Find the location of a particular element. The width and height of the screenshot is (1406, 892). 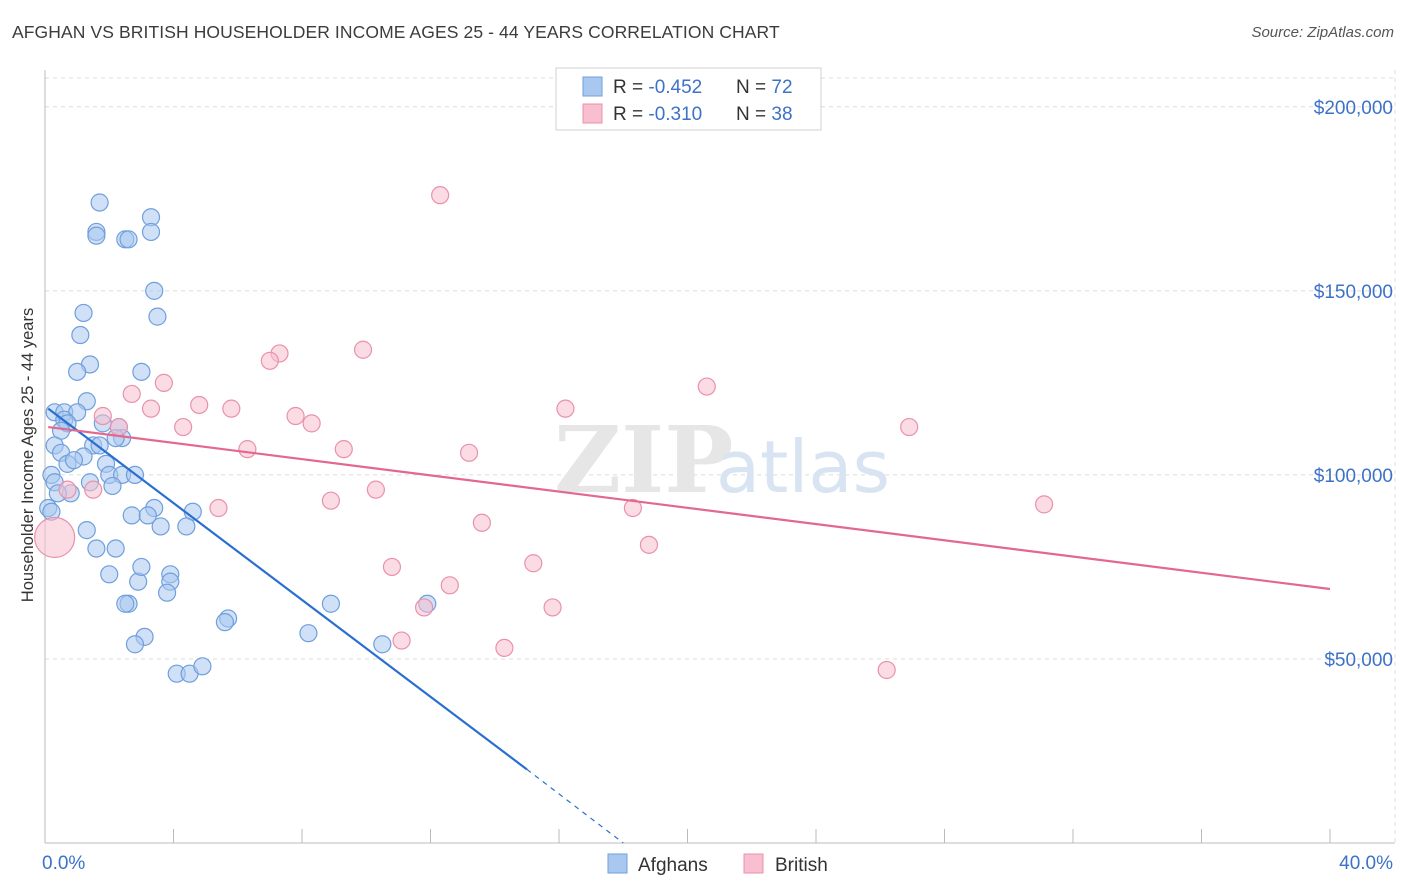

legend-r-value-british: -0.310 is located at coordinates (675, 114).